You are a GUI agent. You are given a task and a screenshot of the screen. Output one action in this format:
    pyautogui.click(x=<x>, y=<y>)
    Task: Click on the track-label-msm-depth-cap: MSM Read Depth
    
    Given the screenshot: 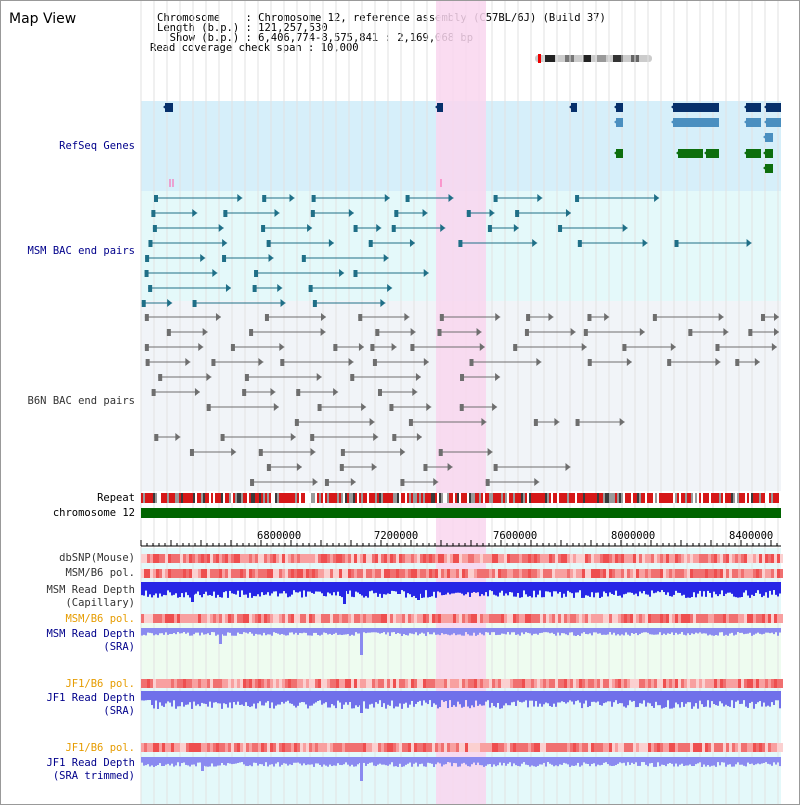 What is the action you would take?
    pyautogui.click(x=90, y=590)
    